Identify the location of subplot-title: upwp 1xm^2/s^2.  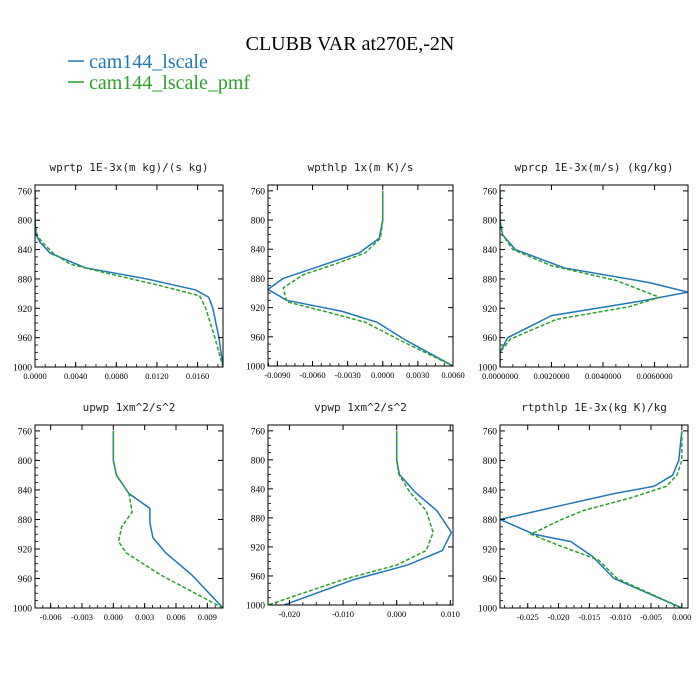
(129, 407).